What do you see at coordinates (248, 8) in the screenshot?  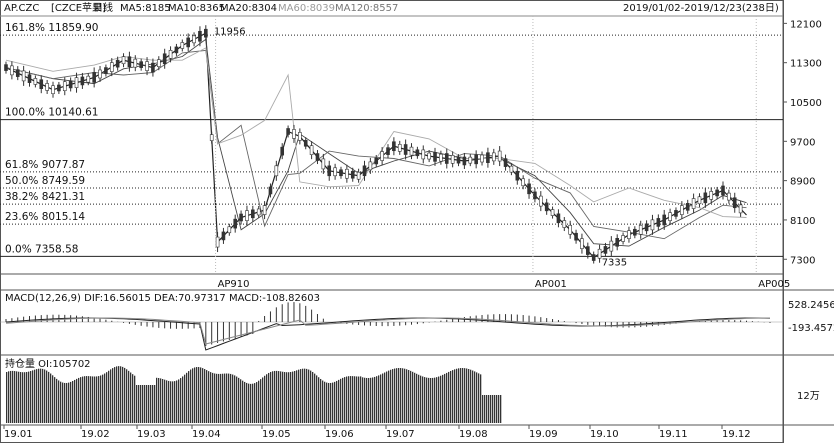 I see `ma20-label: MA20:8304` at bounding box center [248, 8].